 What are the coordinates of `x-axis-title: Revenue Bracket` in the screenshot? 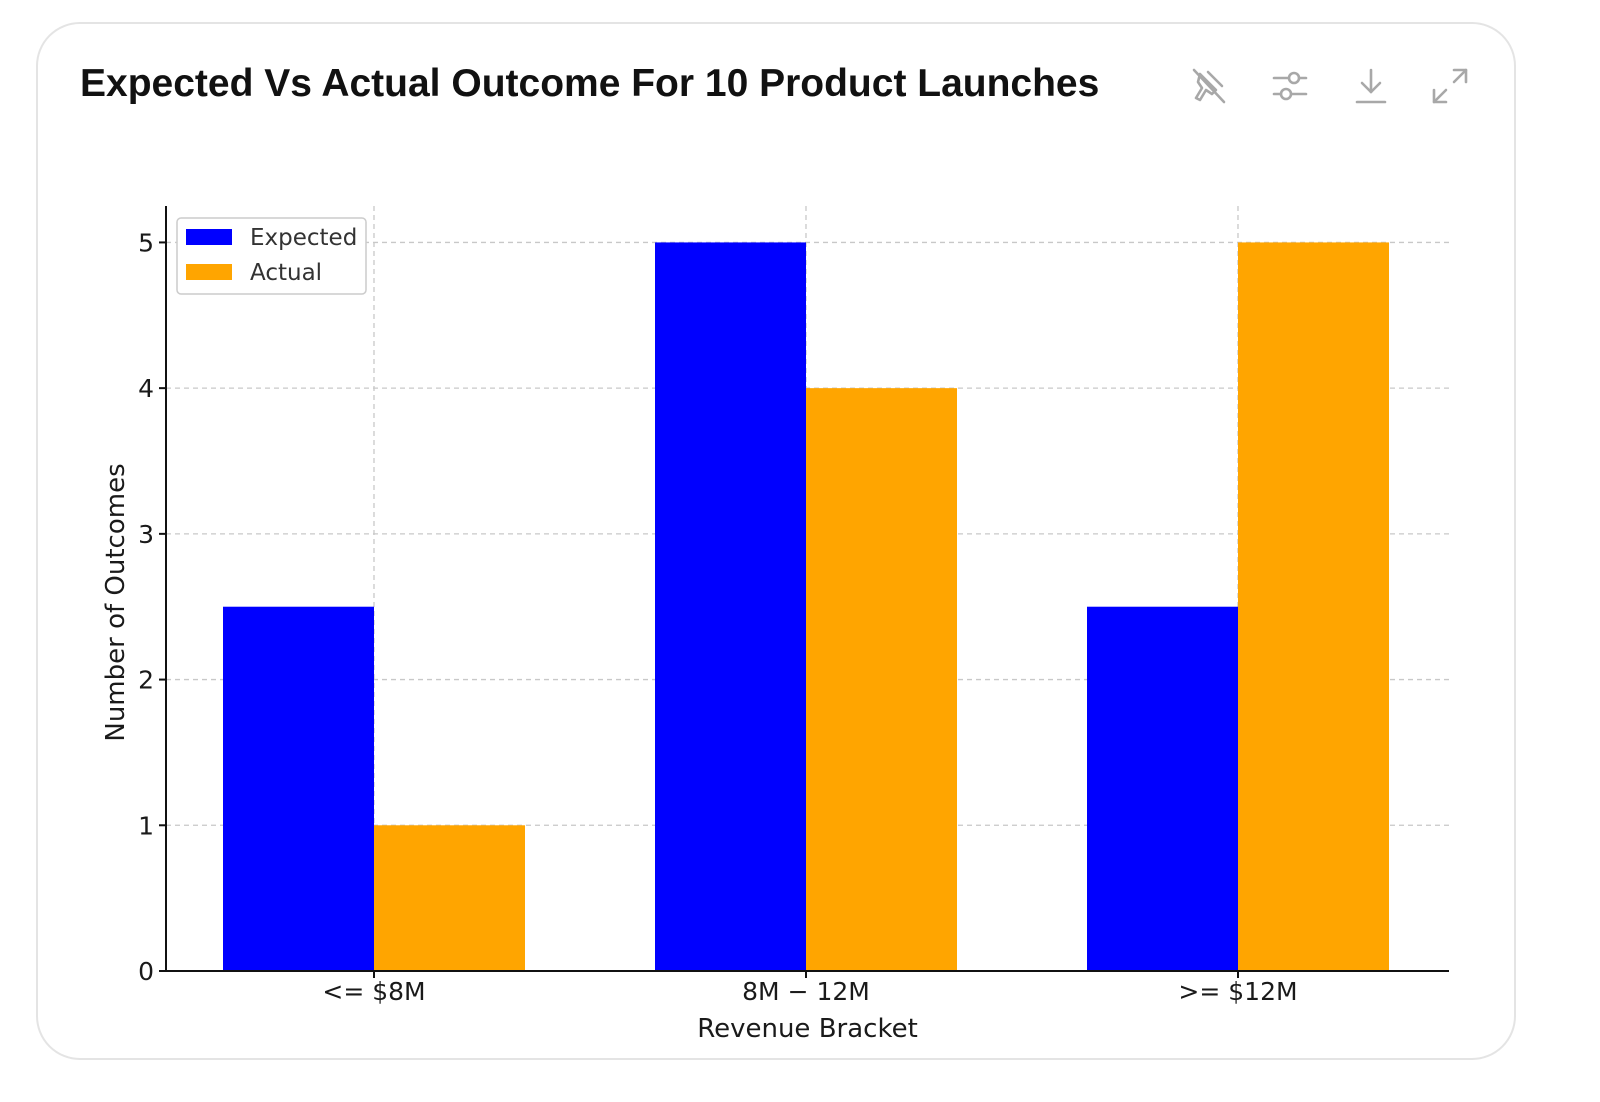 It's located at (807, 1029).